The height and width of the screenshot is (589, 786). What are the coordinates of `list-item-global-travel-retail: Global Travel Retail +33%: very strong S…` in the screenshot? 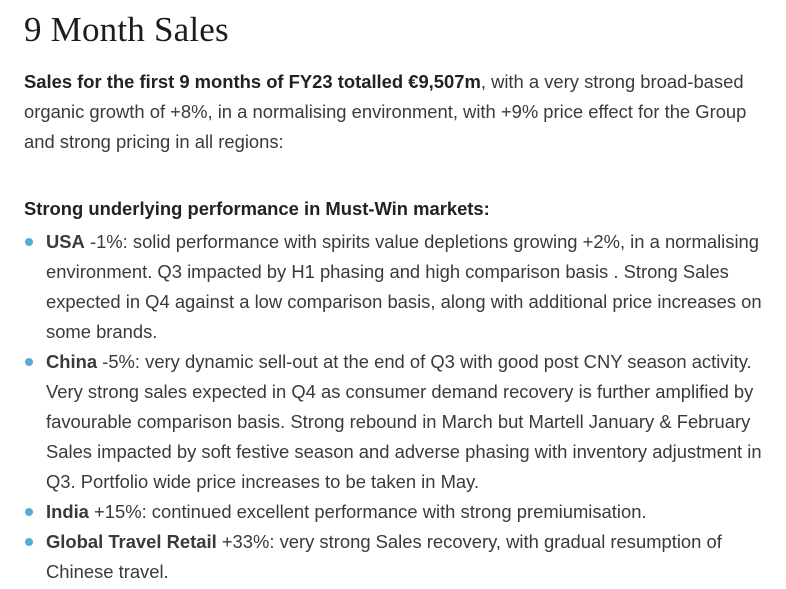 It's located at (400, 557).